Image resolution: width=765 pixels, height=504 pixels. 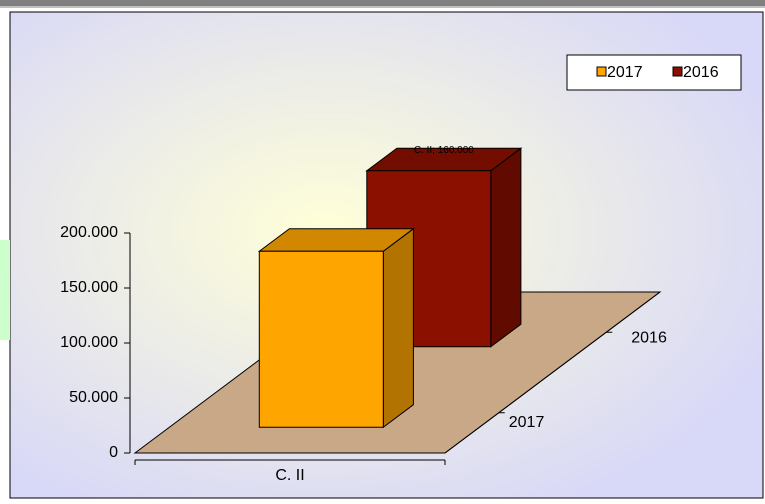 I want to click on legend-label: 2017, so click(x=625, y=72).